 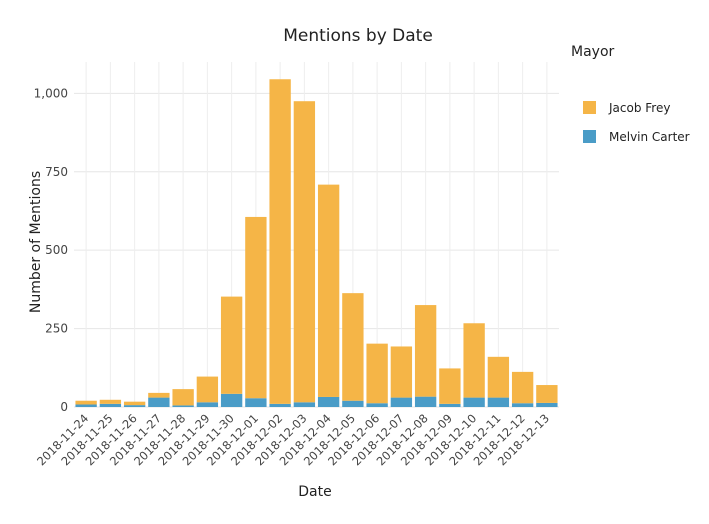 What do you see at coordinates (358, 36) in the screenshot?
I see `chart-title: Mentions by Date` at bounding box center [358, 36].